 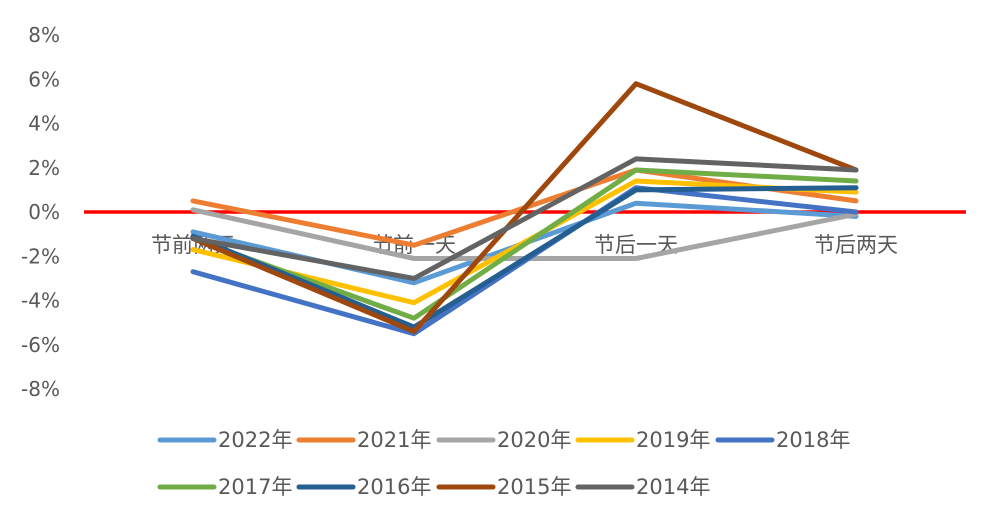 I want to click on legend-item: 2020年, so click(x=503, y=440).